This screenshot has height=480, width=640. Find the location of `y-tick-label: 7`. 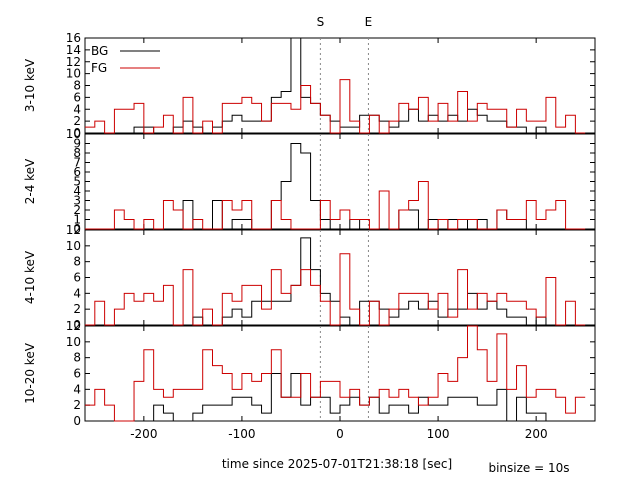

y-tick-label: 7 is located at coordinates (77, 163).